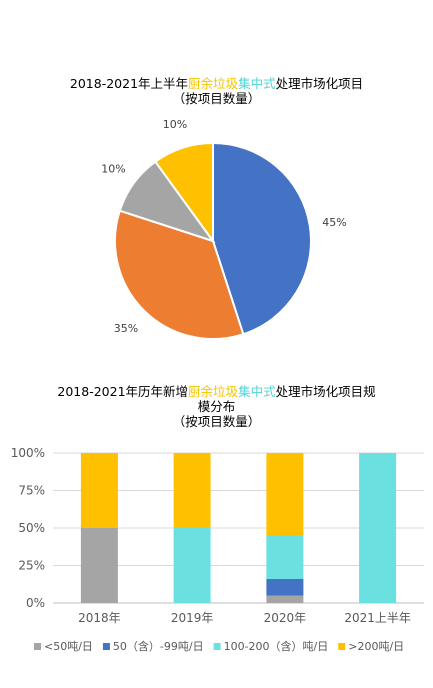 The width and height of the screenshot is (433, 688). Describe the element at coordinates (99, 618) in the screenshot. I see `x-tick-label-0: 2018年` at that location.